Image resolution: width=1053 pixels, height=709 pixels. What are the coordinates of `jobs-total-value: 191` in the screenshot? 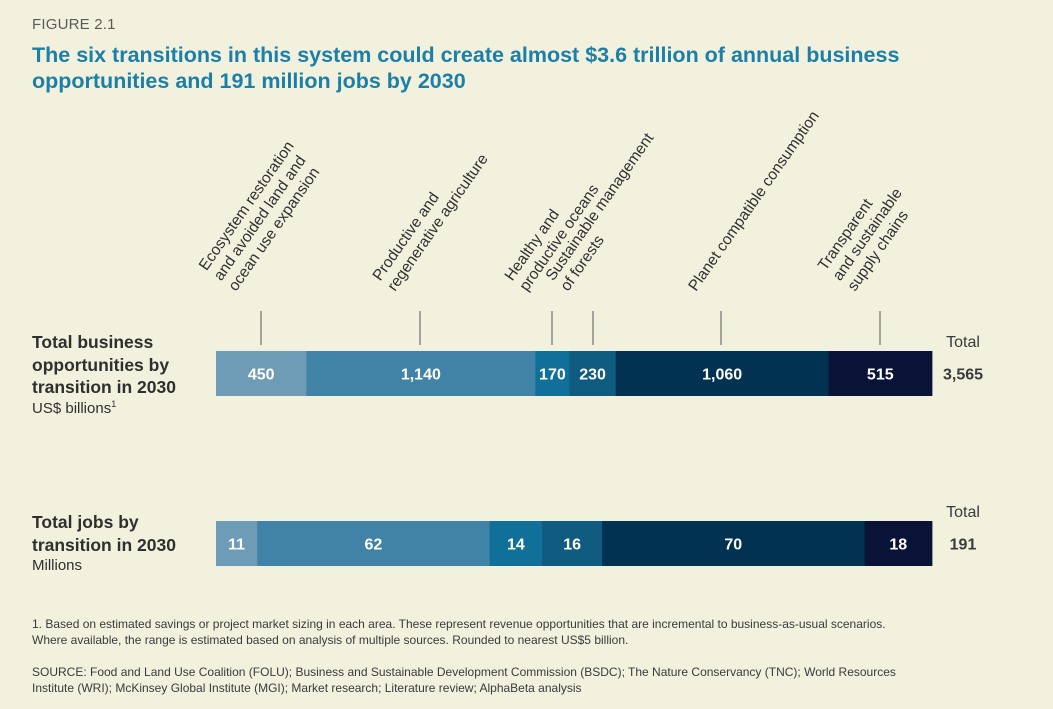 It's located at (963, 545).